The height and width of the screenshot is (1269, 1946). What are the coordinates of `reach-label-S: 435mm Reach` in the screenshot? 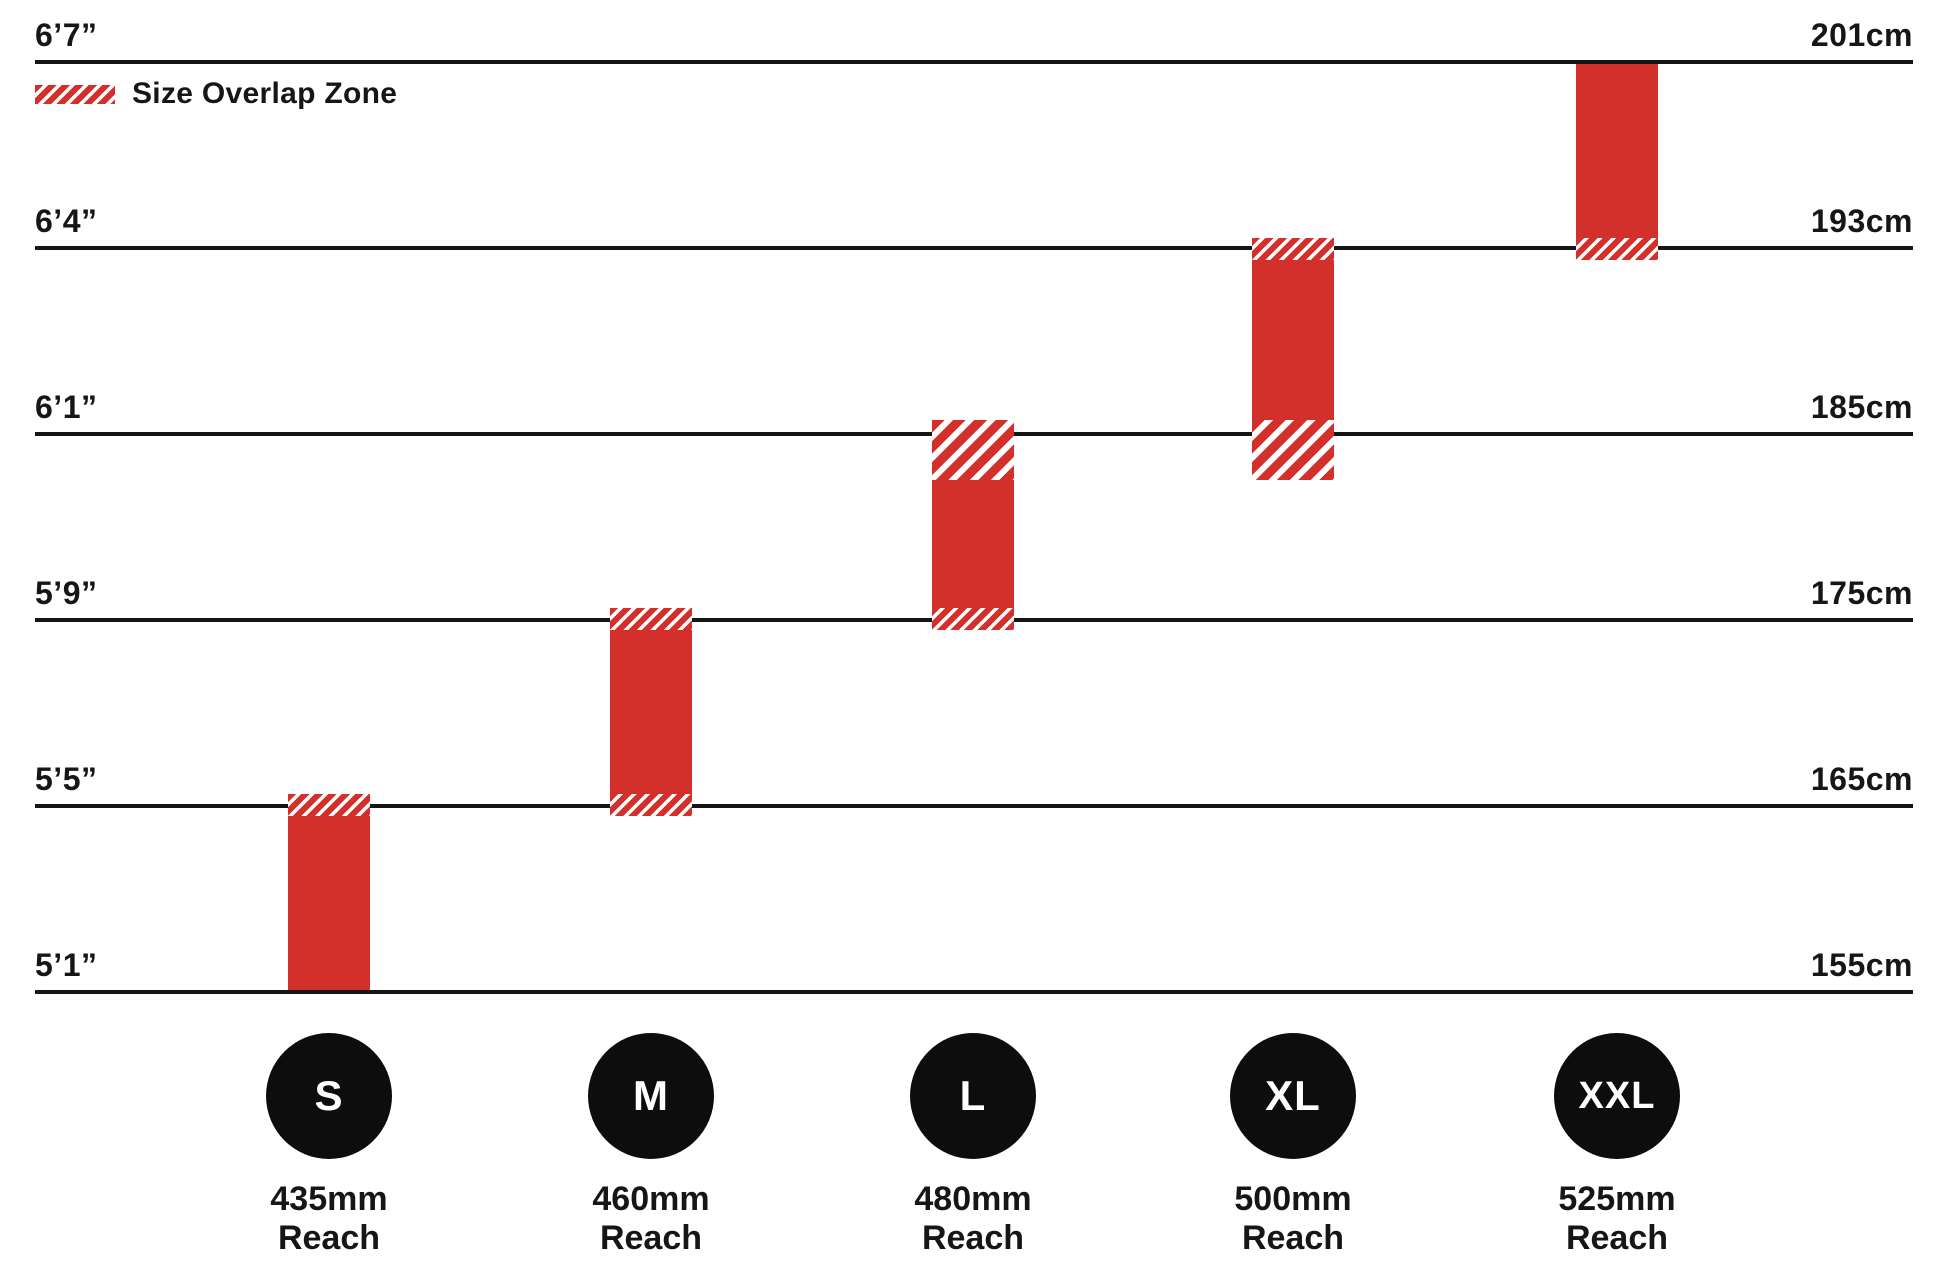 It's located at (329, 1219).